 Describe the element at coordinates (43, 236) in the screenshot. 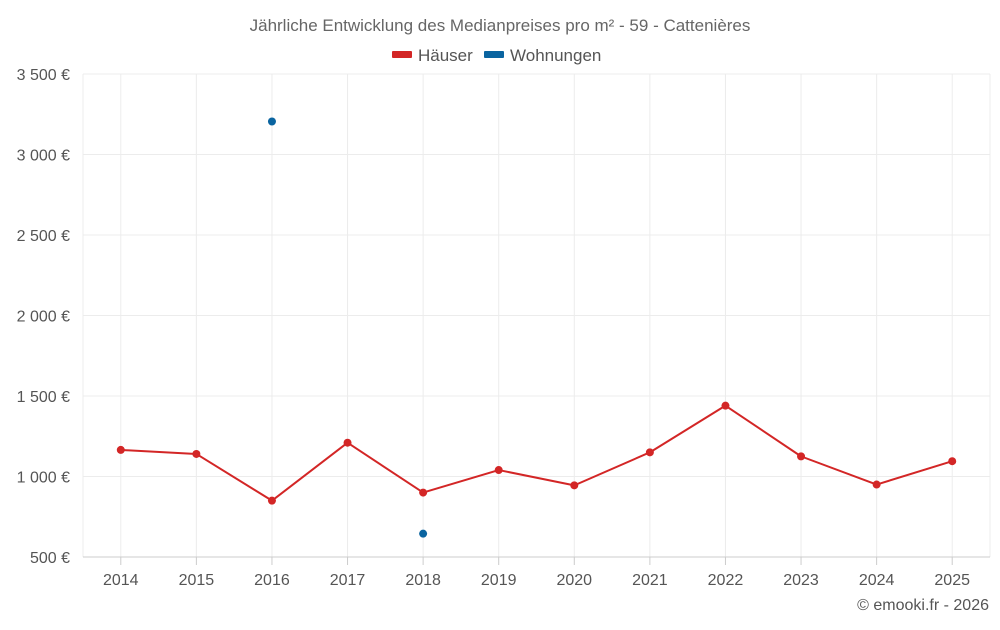

I see `y-tick-label: 2 500 €` at that location.